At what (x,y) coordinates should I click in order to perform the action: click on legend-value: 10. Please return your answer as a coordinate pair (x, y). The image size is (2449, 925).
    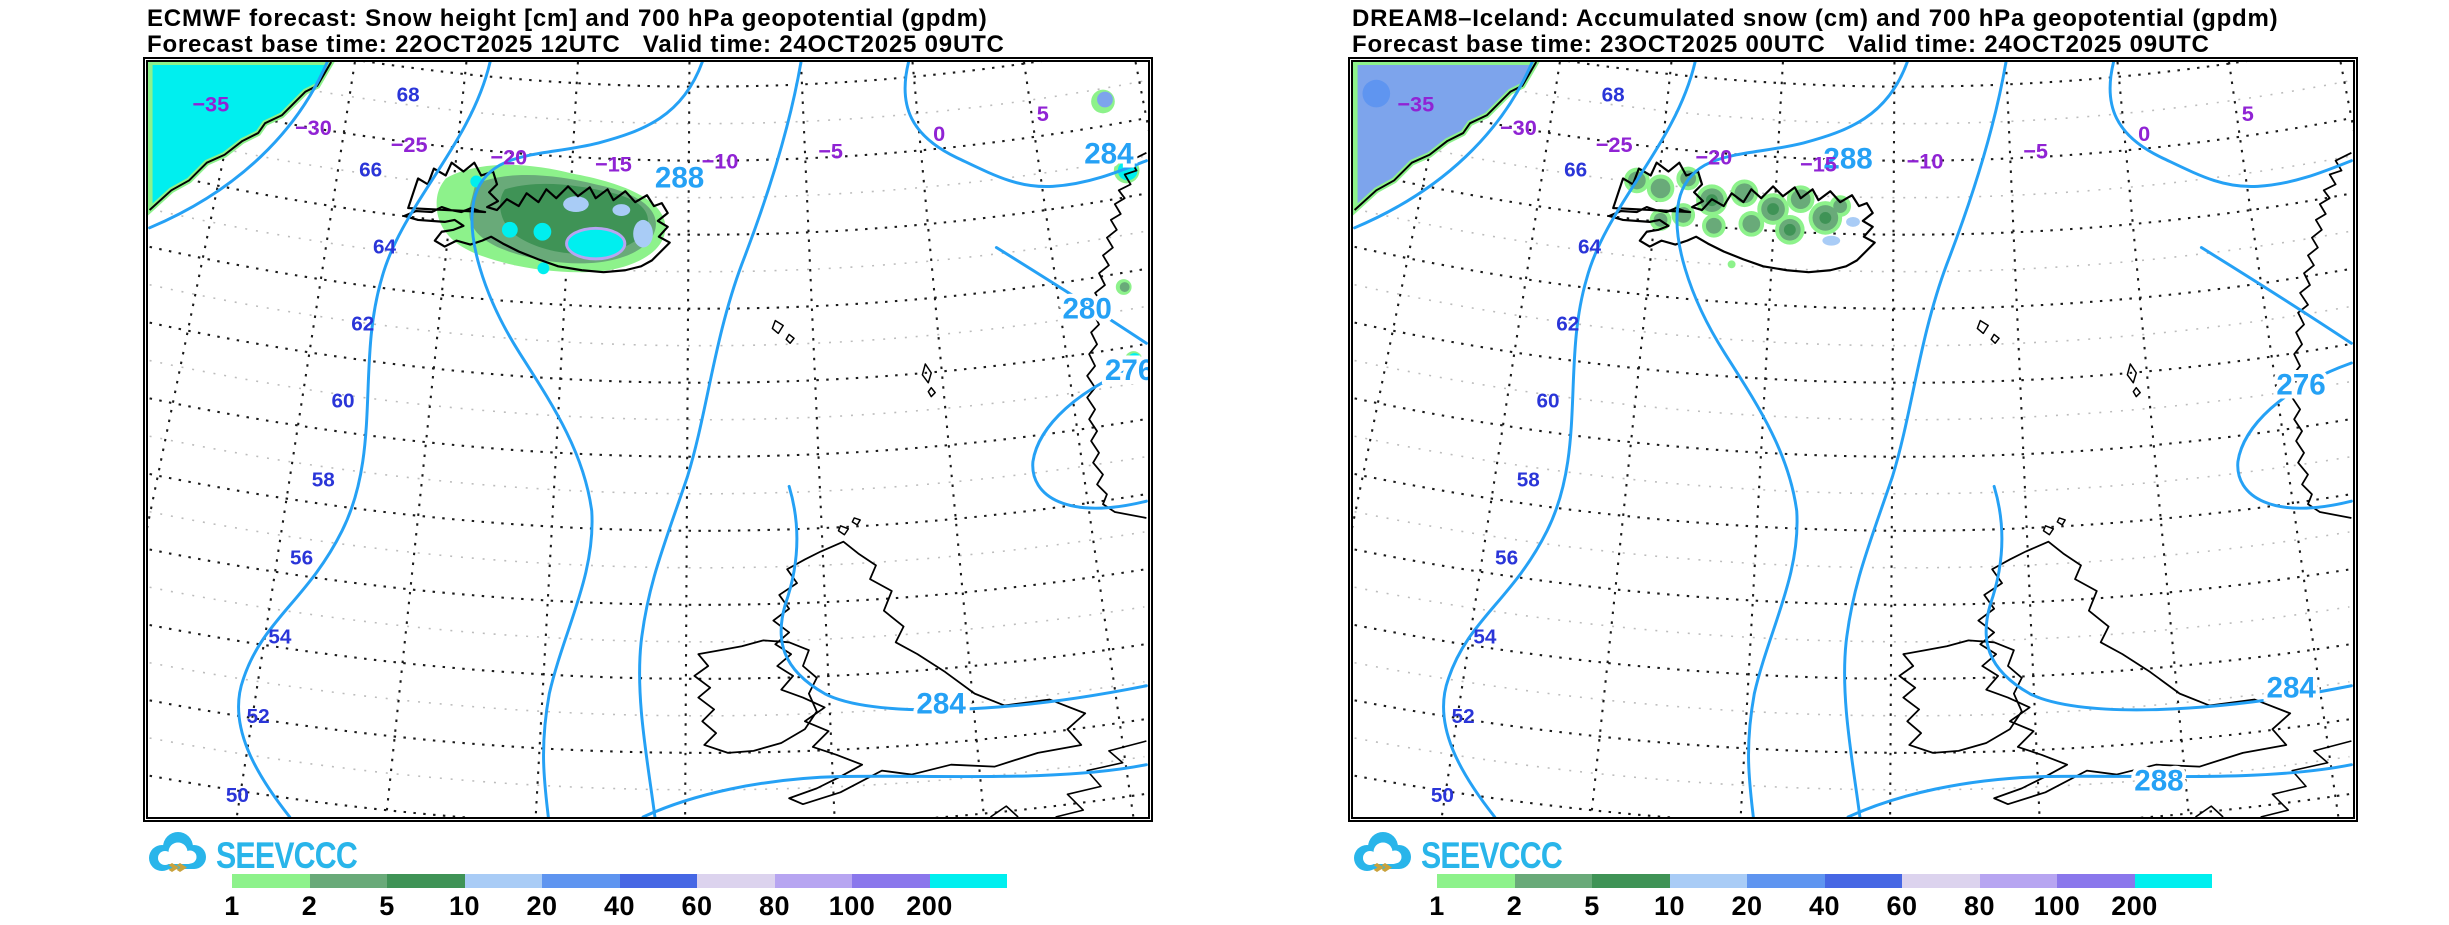
    Looking at the image, I should click on (464, 906).